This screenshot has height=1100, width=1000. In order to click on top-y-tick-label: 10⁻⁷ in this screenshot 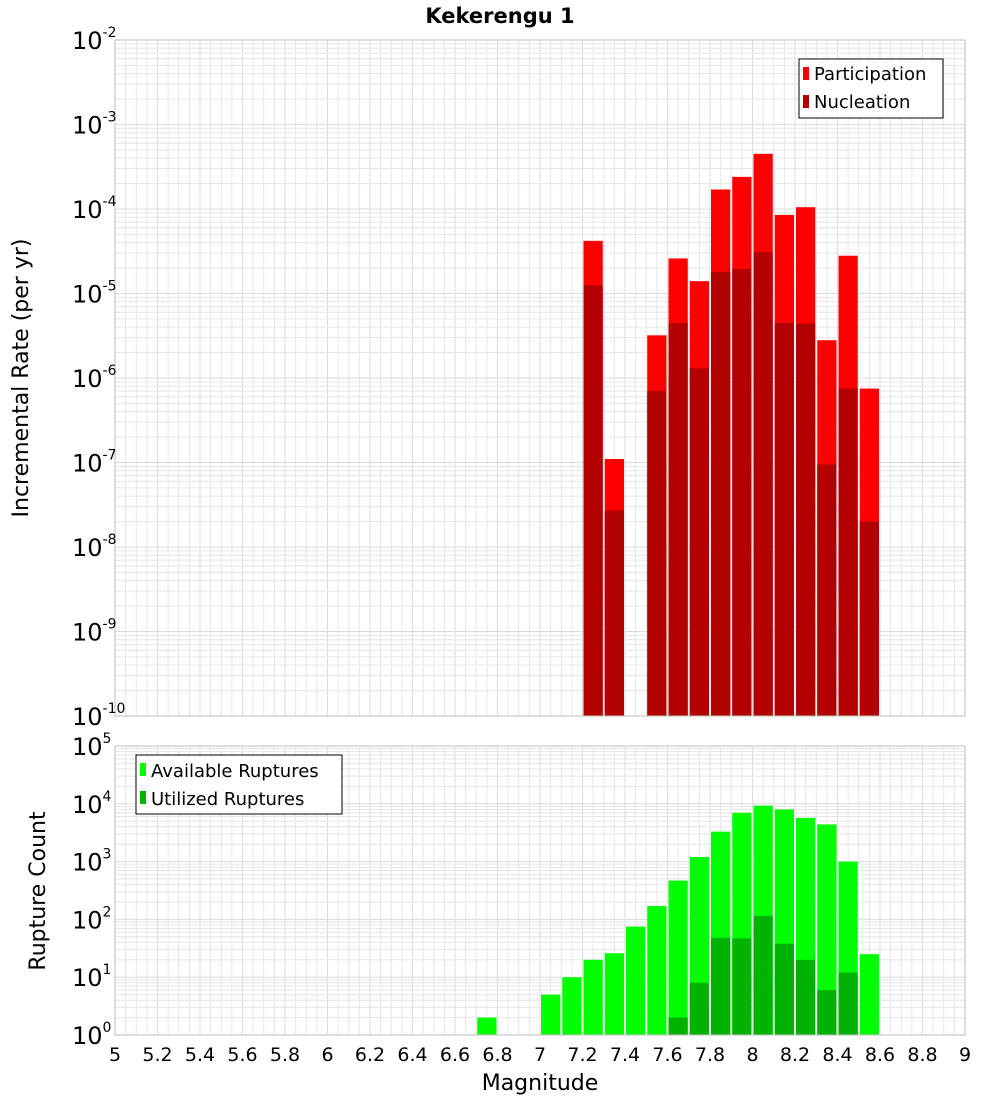, I will do `click(94, 463)`.